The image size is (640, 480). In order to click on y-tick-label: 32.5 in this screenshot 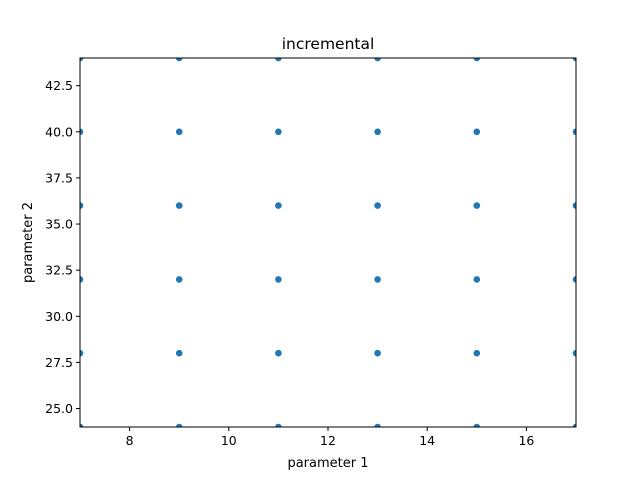, I will do `click(59, 270)`.